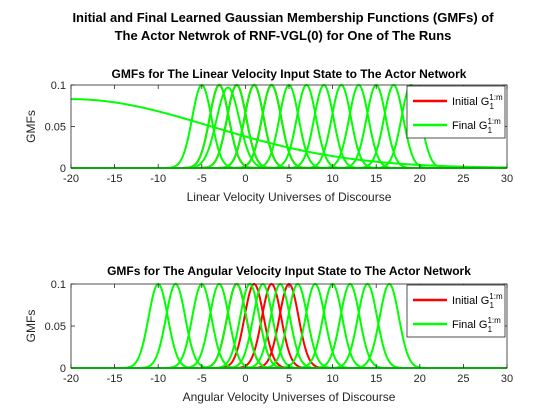 This screenshot has width=560, height=420. I want to click on final-gmf-curve, so click(289, 133).